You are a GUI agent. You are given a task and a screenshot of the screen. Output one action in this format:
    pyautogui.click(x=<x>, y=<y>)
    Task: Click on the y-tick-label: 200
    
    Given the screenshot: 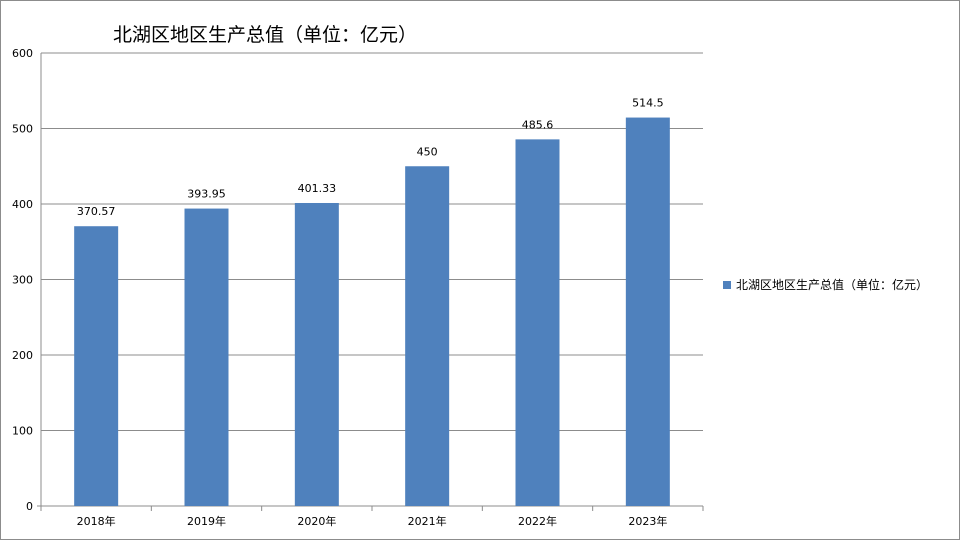 What is the action you would take?
    pyautogui.click(x=22, y=355)
    